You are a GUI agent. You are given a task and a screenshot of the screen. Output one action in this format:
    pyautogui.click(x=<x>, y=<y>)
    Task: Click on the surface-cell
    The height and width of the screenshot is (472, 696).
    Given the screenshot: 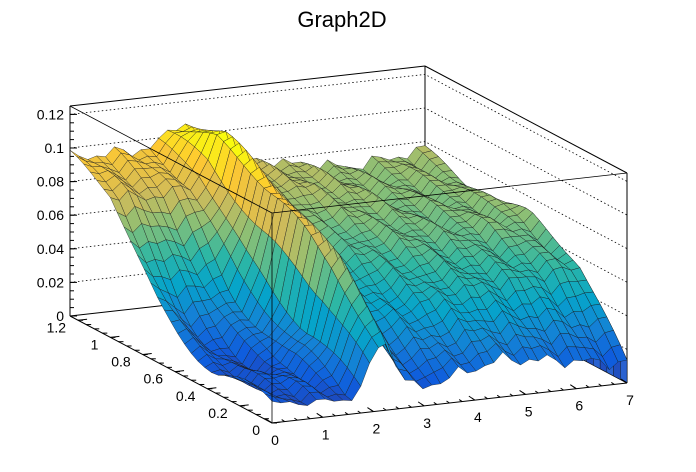 What is the action you would take?
    pyautogui.click(x=619, y=353)
    